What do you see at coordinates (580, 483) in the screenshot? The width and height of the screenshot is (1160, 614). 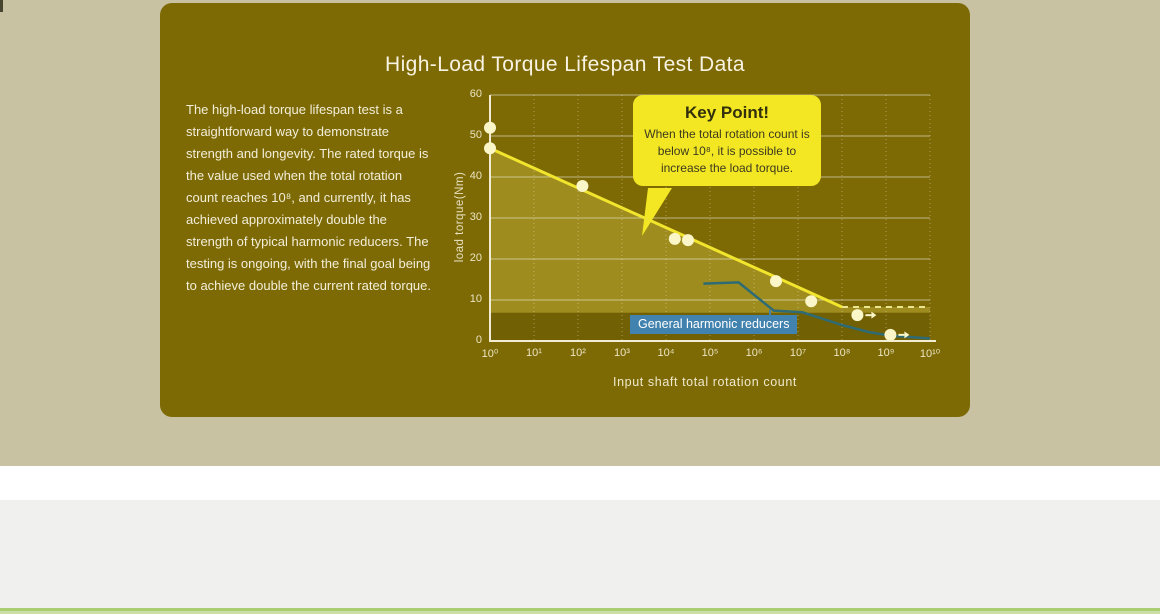 I see `white-band` at bounding box center [580, 483].